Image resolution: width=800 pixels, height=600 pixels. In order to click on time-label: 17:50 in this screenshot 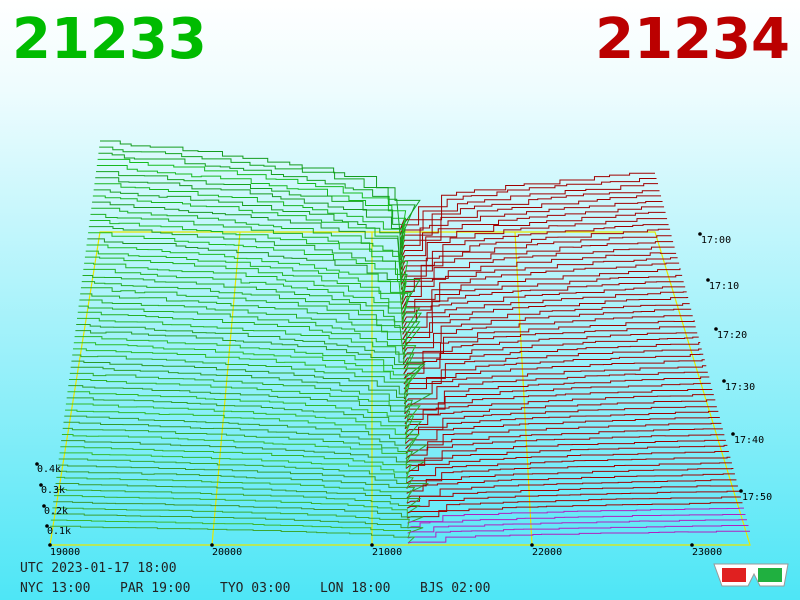, I will do `click(757, 497)`.